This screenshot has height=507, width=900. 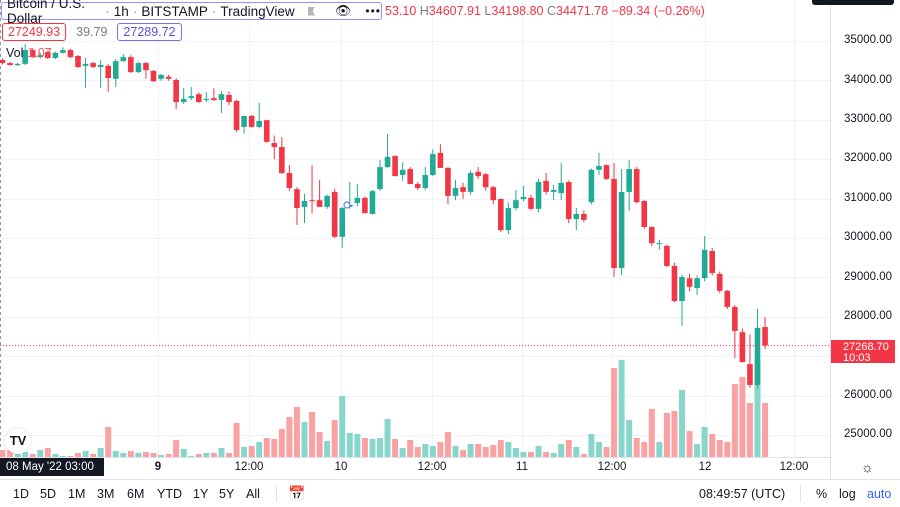 What do you see at coordinates (227, 494) in the screenshot?
I see `range-5y-button: 5Y` at bounding box center [227, 494].